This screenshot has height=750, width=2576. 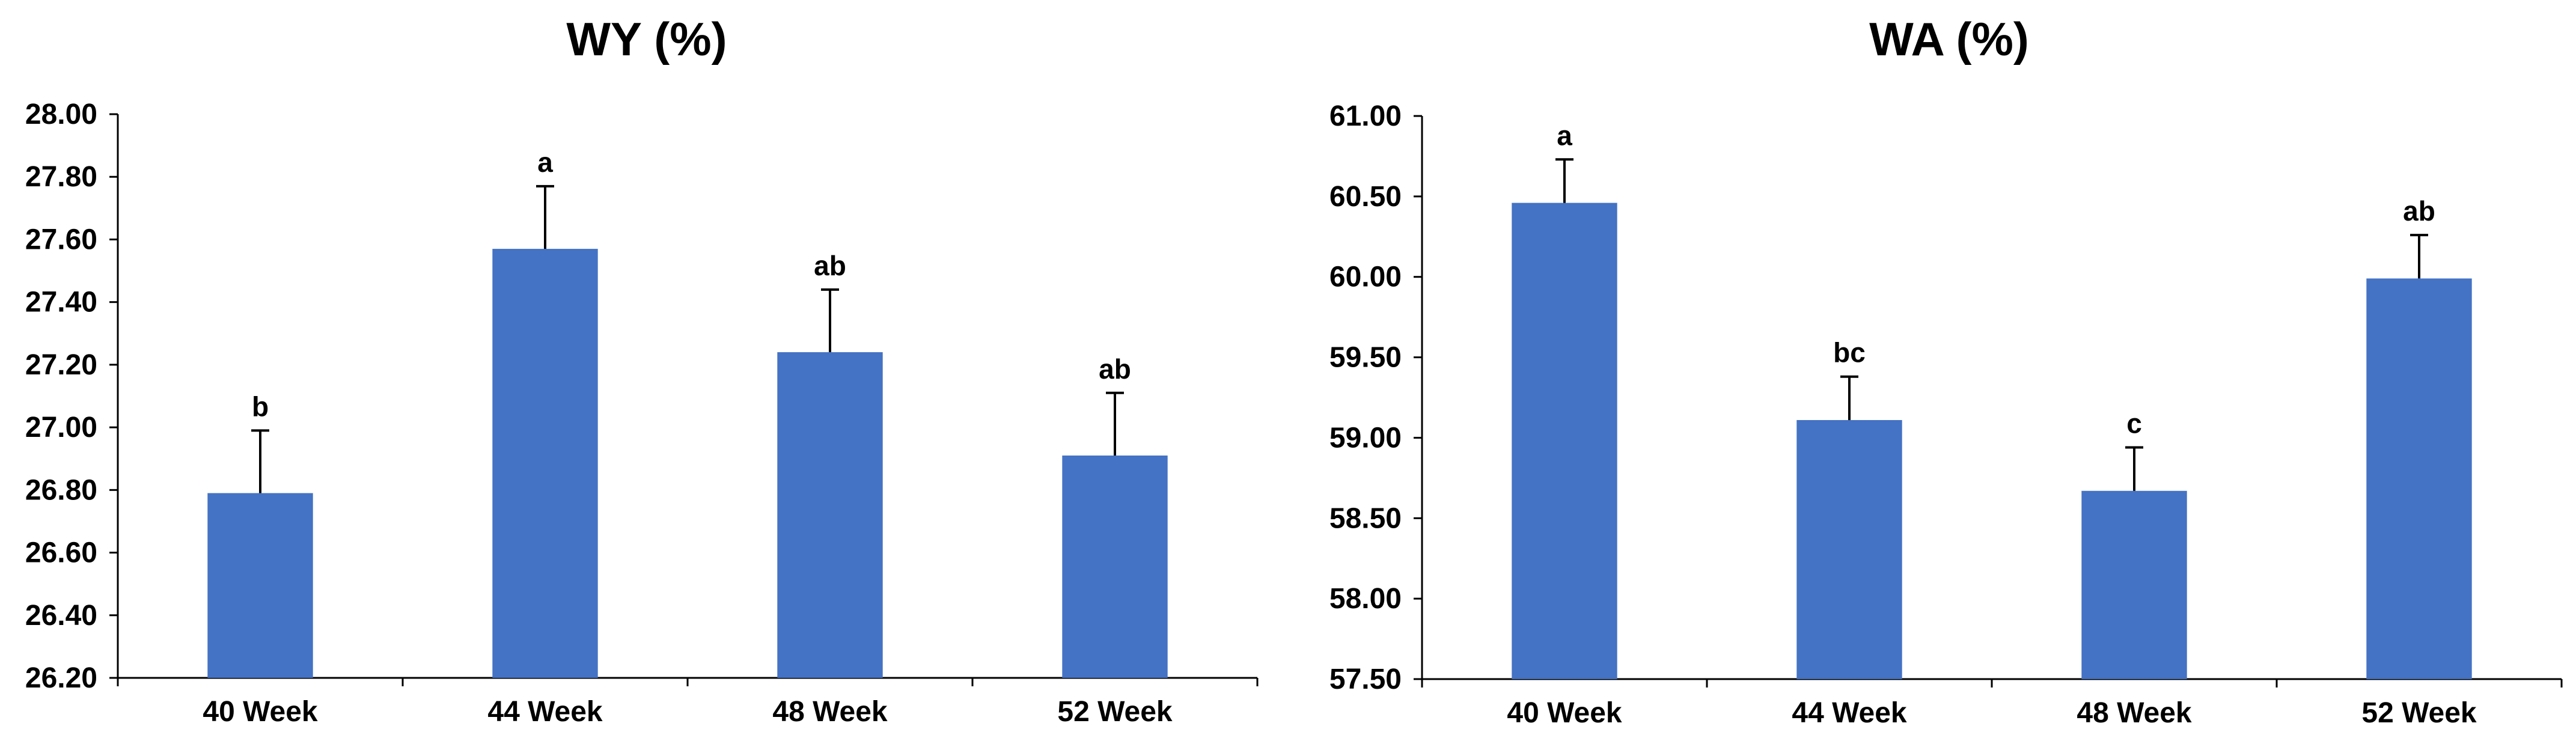 What do you see at coordinates (2419, 713) in the screenshot?
I see `wa-x-tick-label: 52 Week` at bounding box center [2419, 713].